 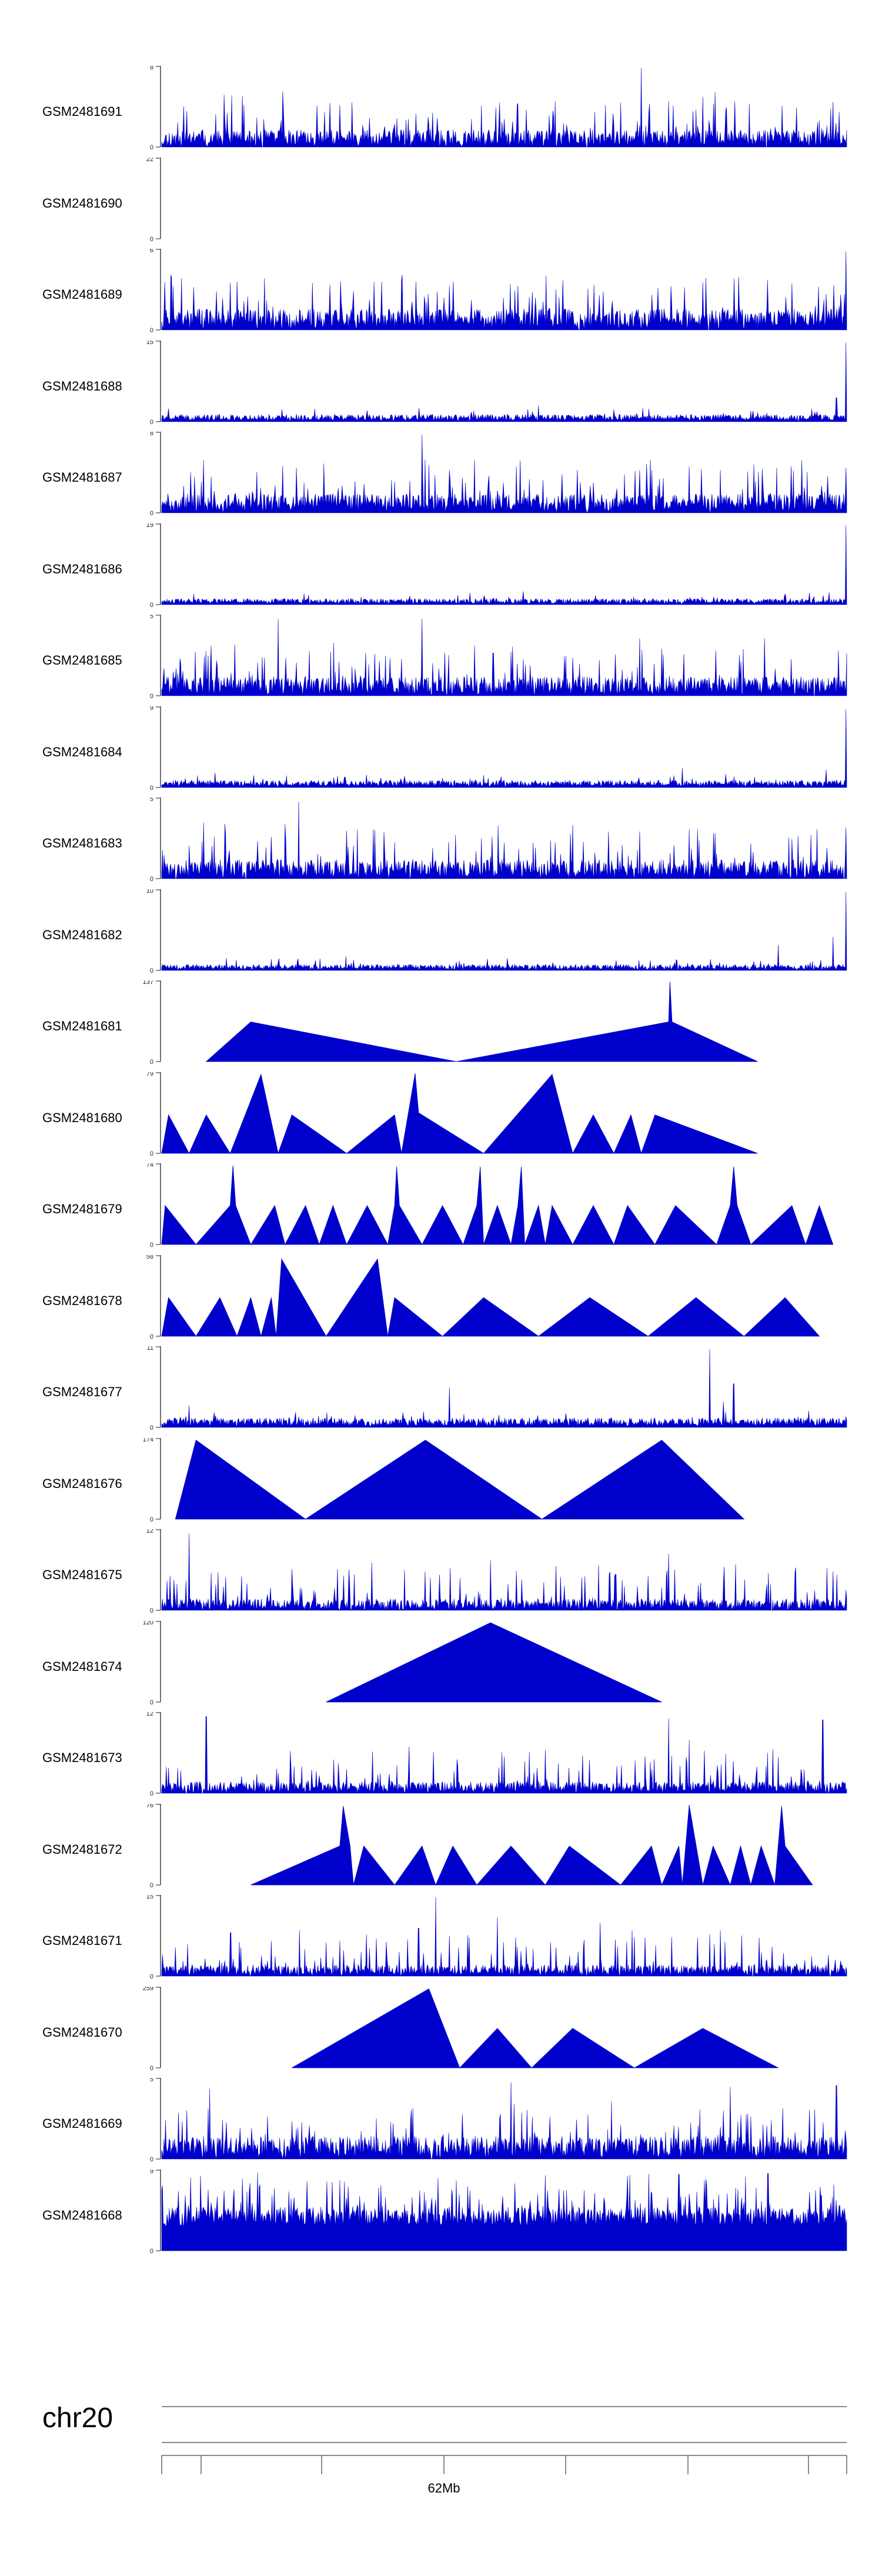 I want to click on track-name-label: GSM2481684, so click(x=82, y=752).